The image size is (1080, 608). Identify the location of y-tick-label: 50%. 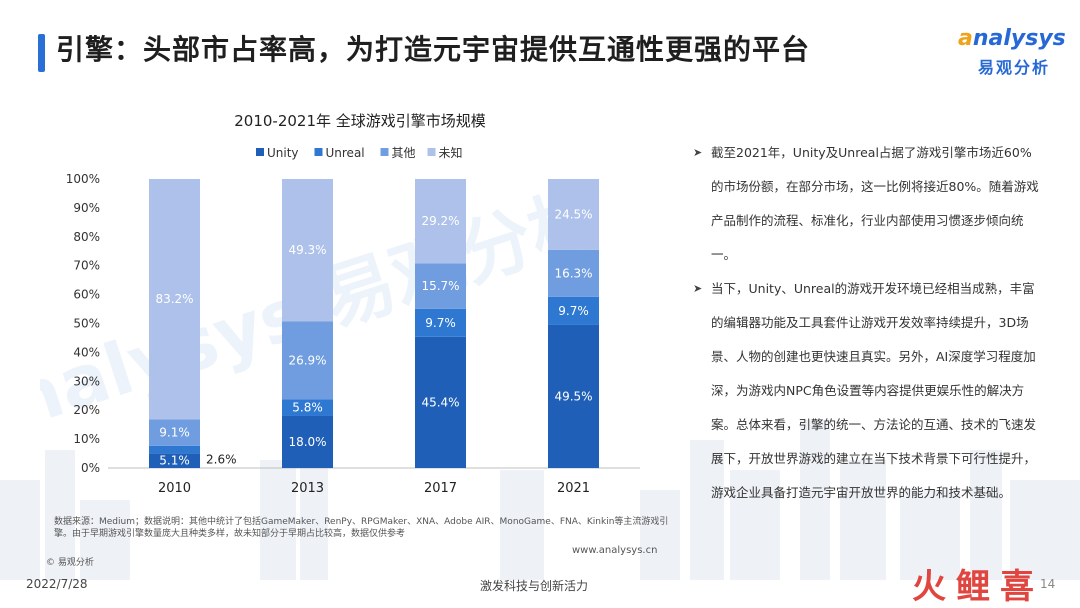
(86, 324).